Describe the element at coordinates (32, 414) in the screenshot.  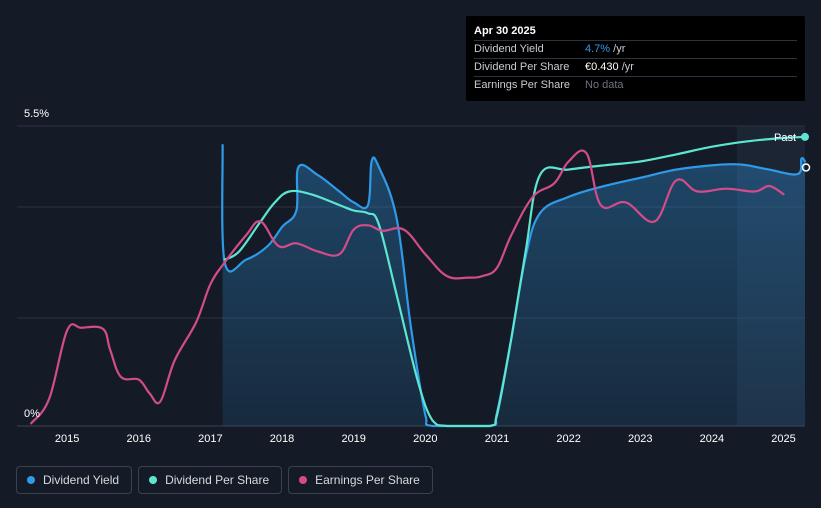
I see `y-tick-label-bottom: 0%` at that location.